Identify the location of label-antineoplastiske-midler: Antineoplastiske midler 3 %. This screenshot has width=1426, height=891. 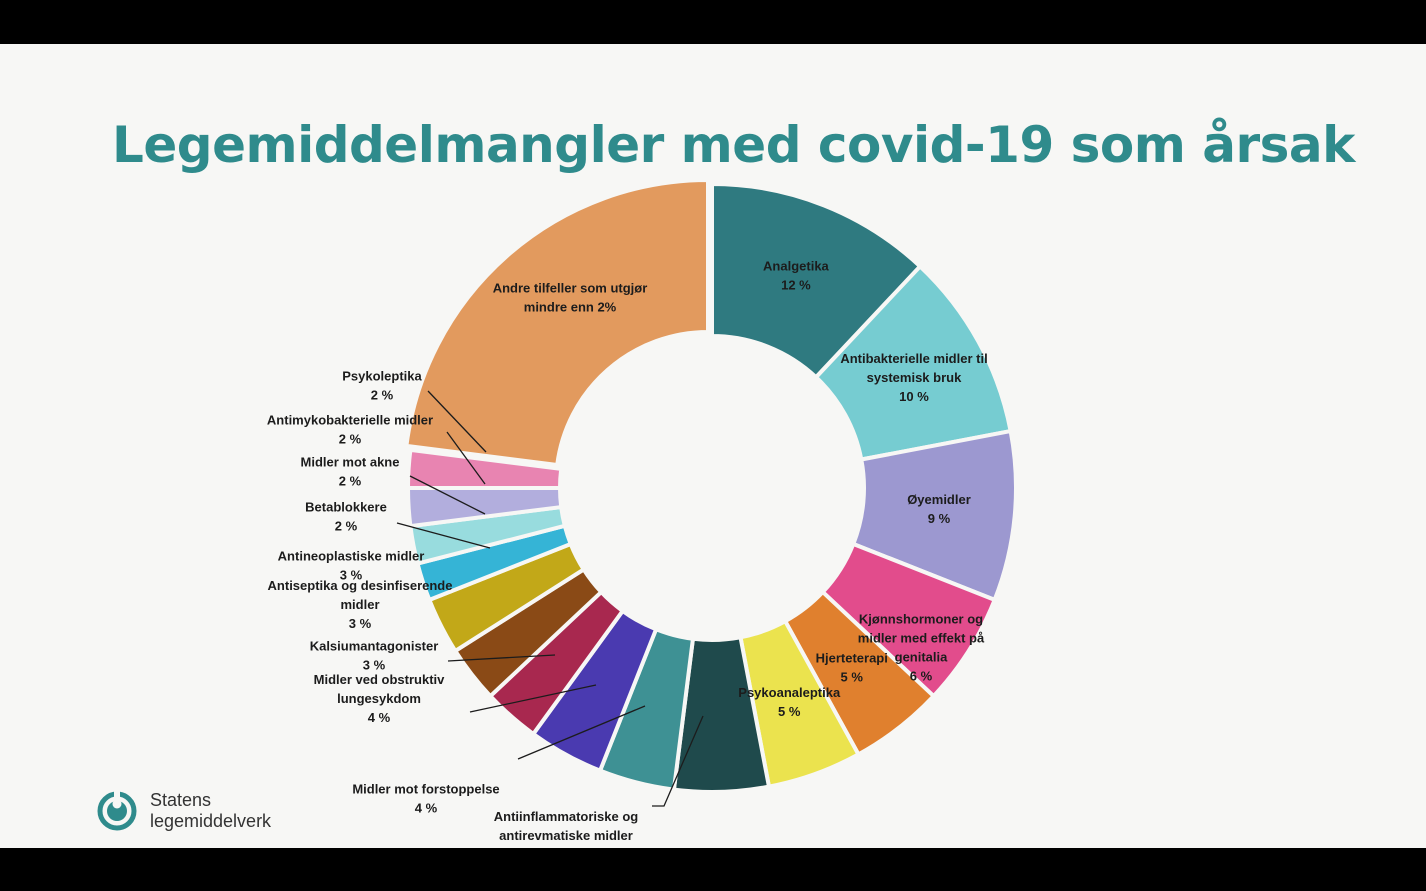
(351, 566).